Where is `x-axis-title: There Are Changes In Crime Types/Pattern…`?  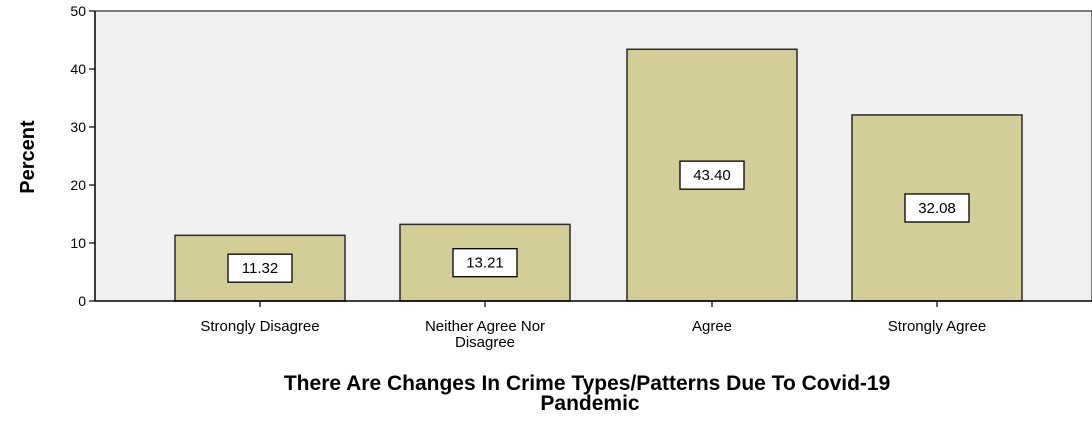
x-axis-title: There Are Changes In Crime Types/Pattern… is located at coordinates (590, 393).